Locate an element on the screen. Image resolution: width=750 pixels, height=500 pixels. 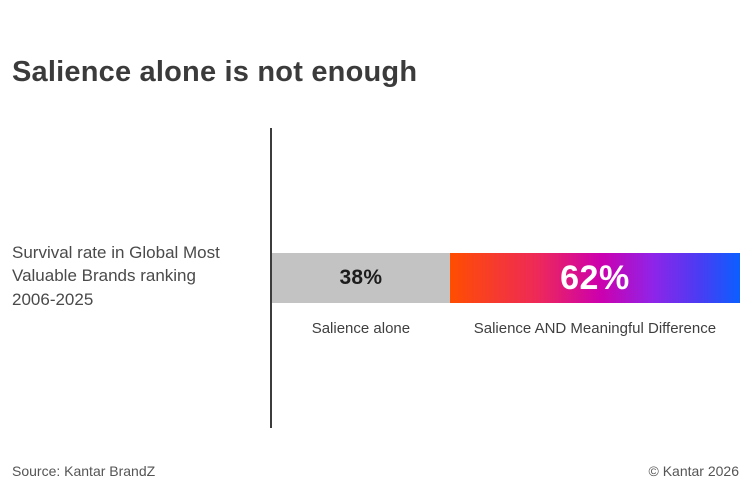
value-label-salience-and-meaningful-difference: 62% is located at coordinates (595, 277).